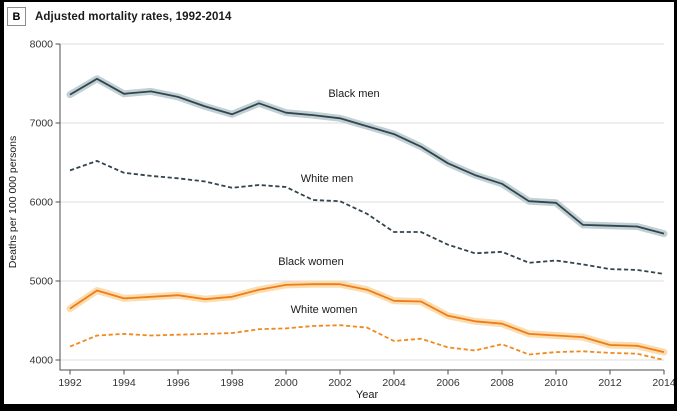 Image resolution: width=677 pixels, height=411 pixels. What do you see at coordinates (178, 383) in the screenshot?
I see `x-tick-label: 1996` at bounding box center [178, 383].